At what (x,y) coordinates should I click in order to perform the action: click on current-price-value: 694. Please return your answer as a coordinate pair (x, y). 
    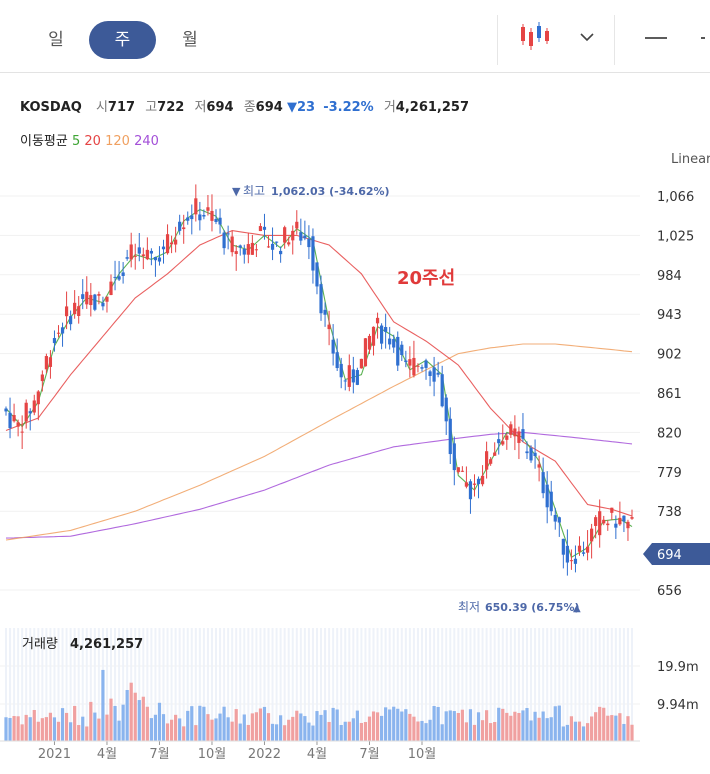
    Looking at the image, I should click on (669, 555).